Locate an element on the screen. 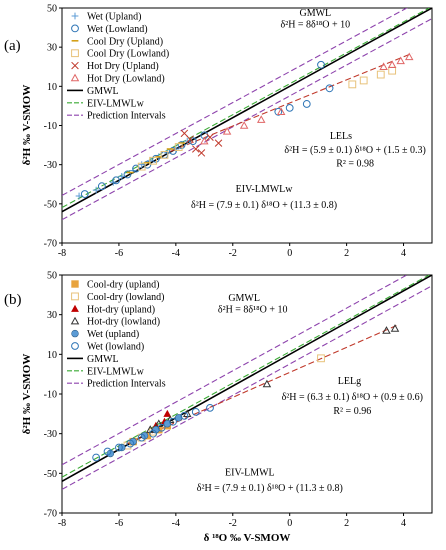 This screenshot has height=550, width=446. annotation: EIV-LMWLw is located at coordinates (265, 189).